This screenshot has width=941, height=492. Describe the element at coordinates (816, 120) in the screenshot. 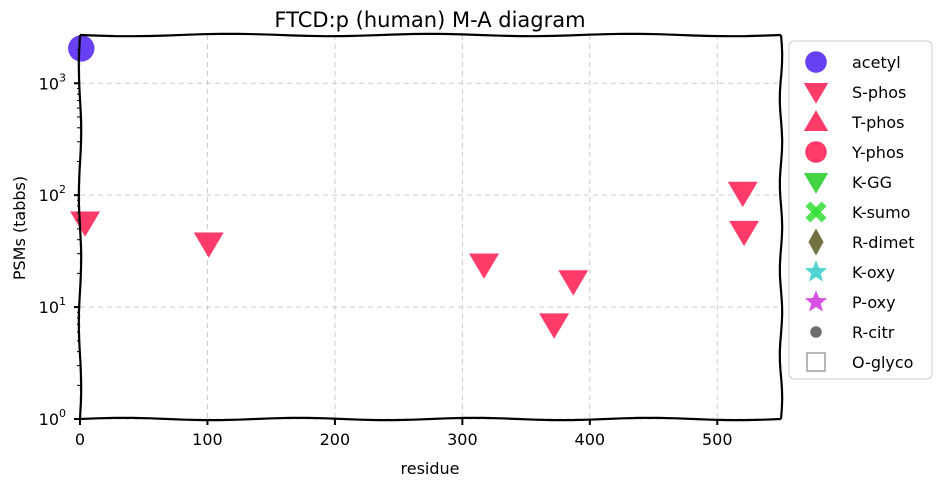

I see `legend-marker-t-phos` at that location.